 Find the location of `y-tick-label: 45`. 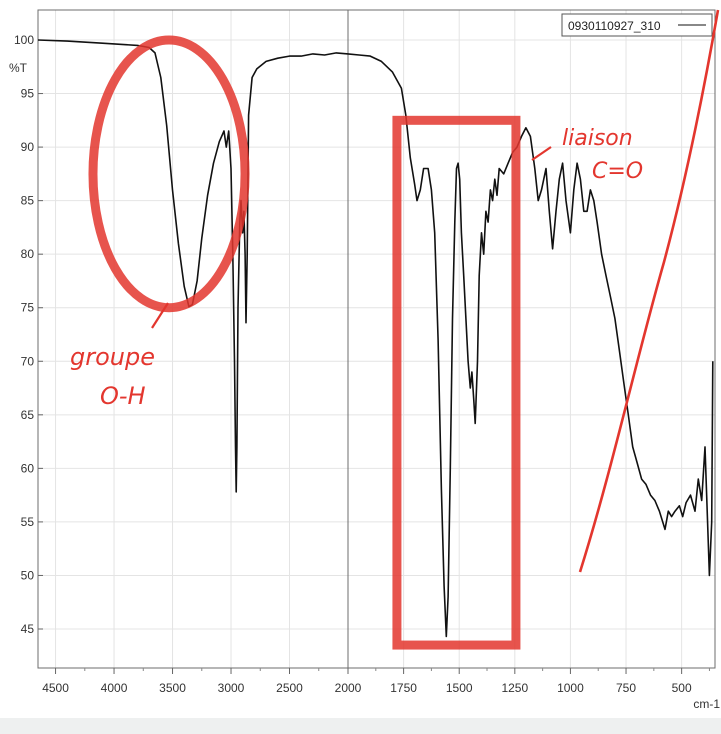

y-tick-label: 45 is located at coordinates (28, 629).